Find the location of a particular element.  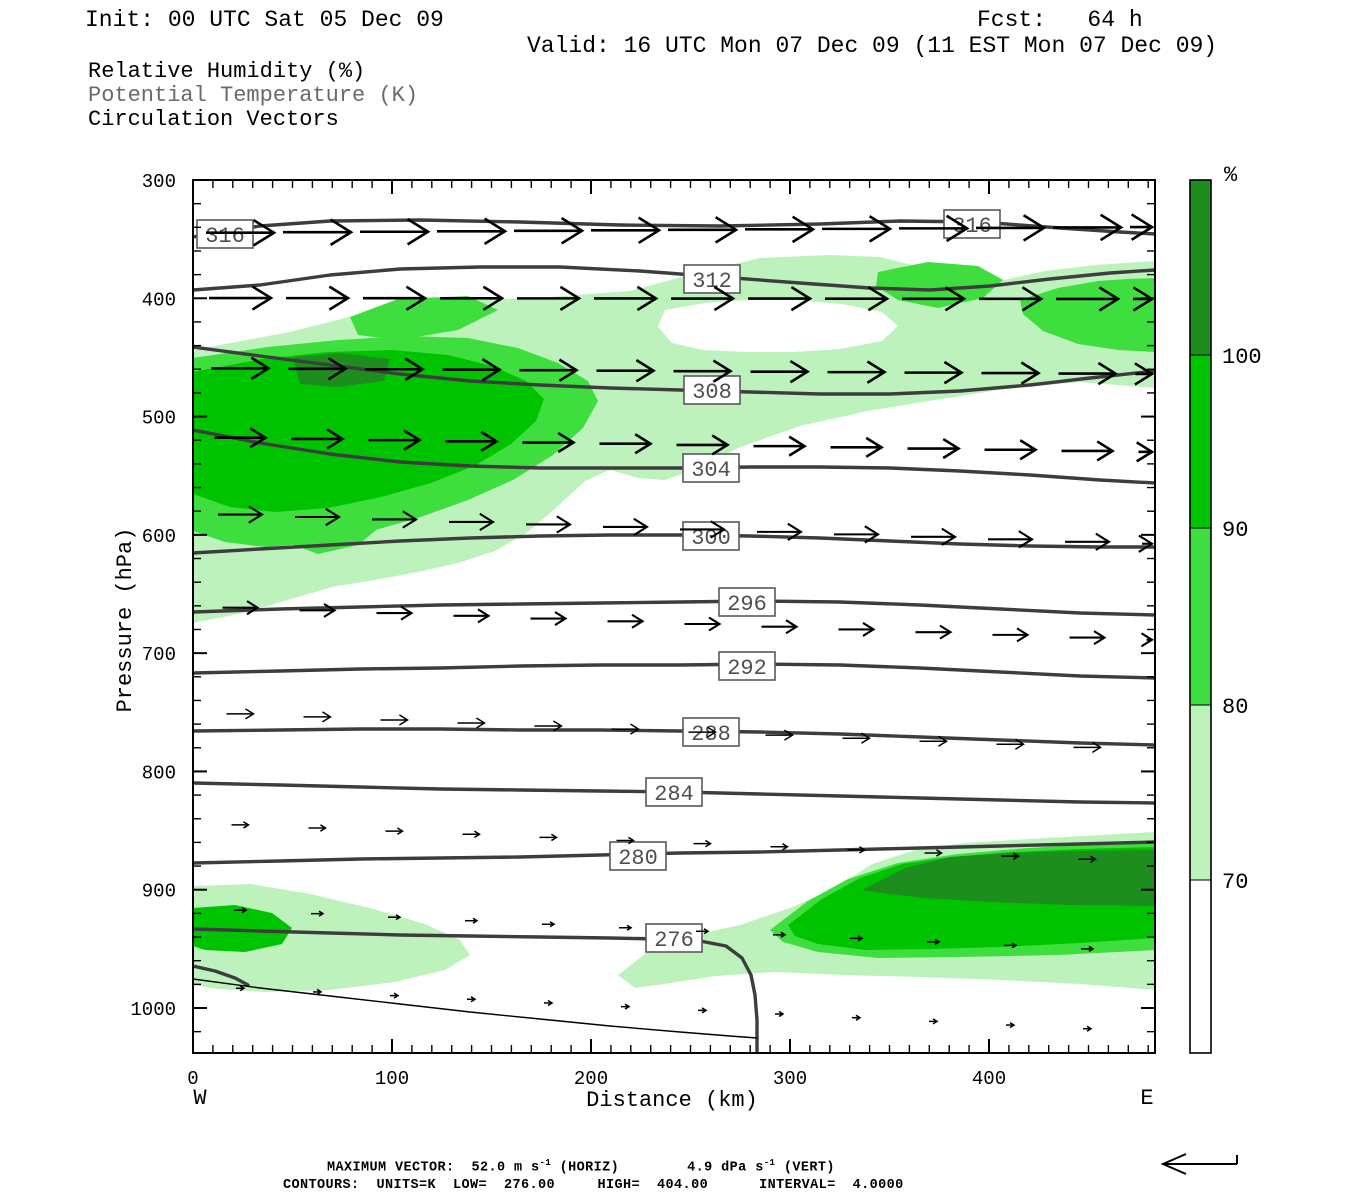

x-axis-title: Distance (km) is located at coordinates (672, 1100).